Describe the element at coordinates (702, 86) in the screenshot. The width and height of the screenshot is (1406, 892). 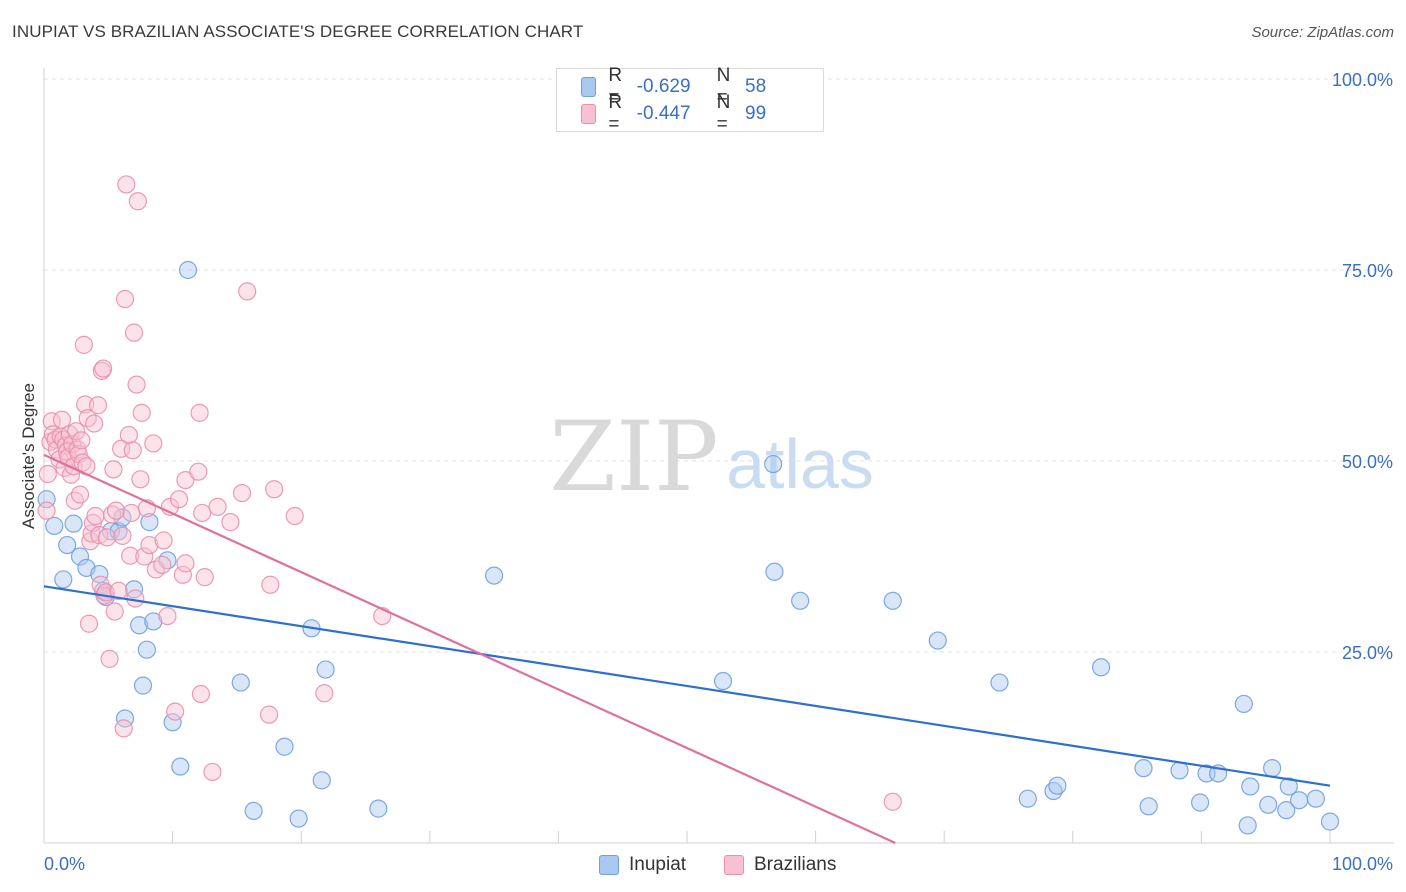
I see `legend-row-inupiat: R = -0.629 N = 58` at that location.